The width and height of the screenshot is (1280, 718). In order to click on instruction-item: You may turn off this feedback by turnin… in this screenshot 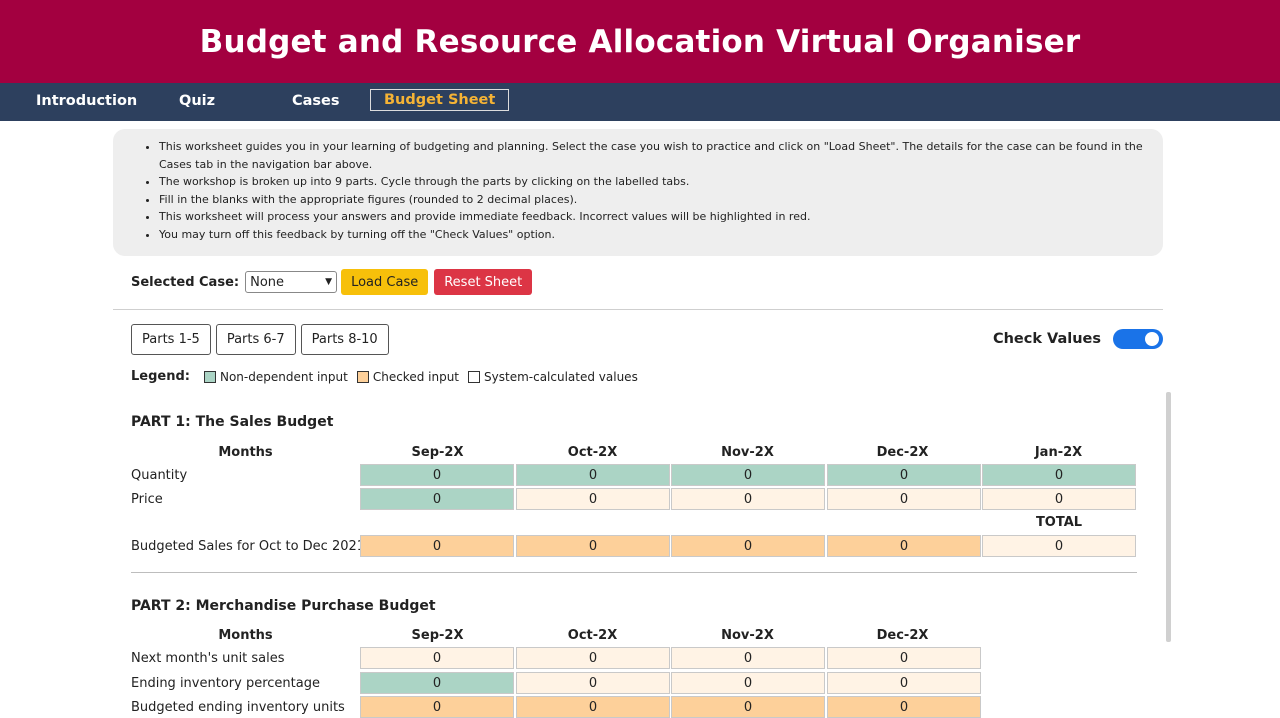, I will do `click(656, 235)`.